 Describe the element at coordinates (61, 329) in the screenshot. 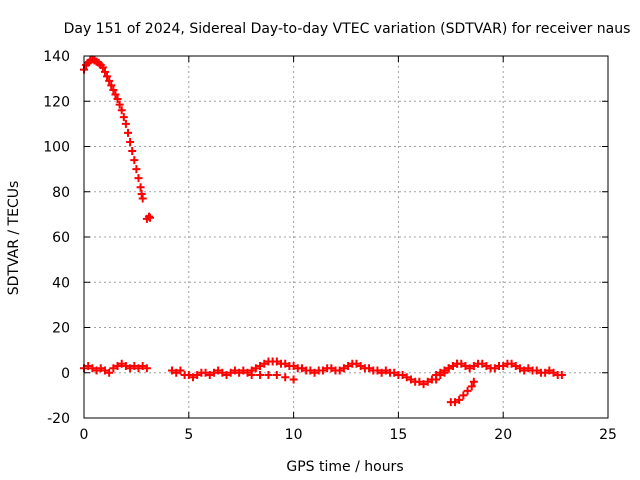

I see `y-tick-label: 20` at that location.